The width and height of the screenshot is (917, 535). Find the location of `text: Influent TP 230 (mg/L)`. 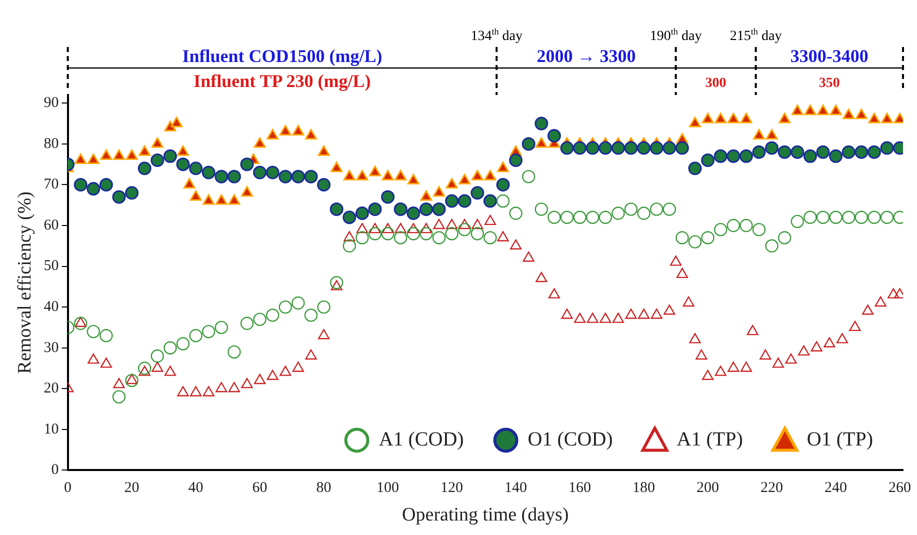

text: Influent TP 230 (mg/L) is located at coordinates (282, 81).